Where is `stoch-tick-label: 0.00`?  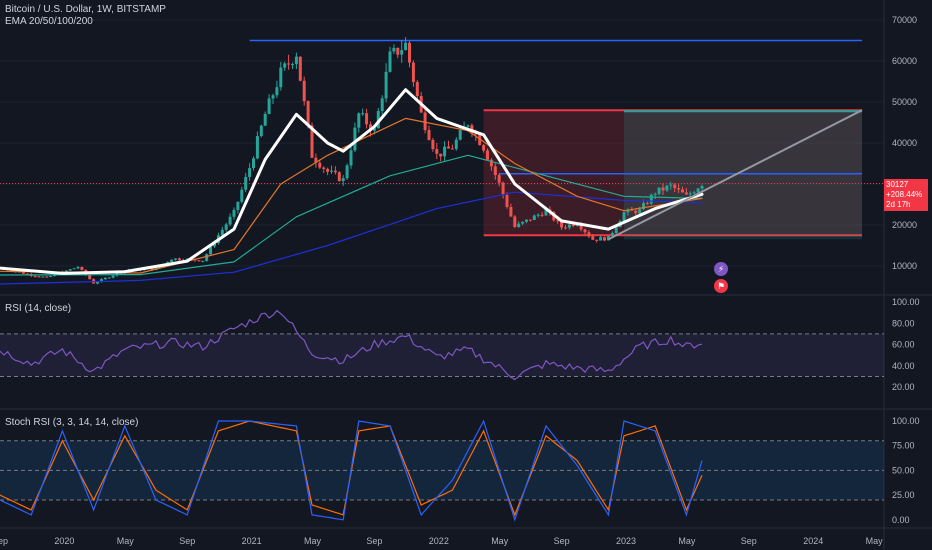
stoch-tick-label: 0.00 is located at coordinates (901, 520).